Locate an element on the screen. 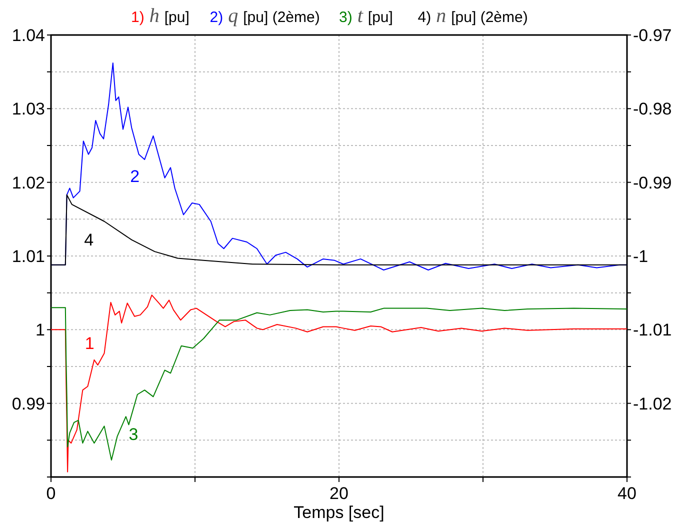 This screenshot has width=690, height=524. annotation: 1 is located at coordinates (89, 343).